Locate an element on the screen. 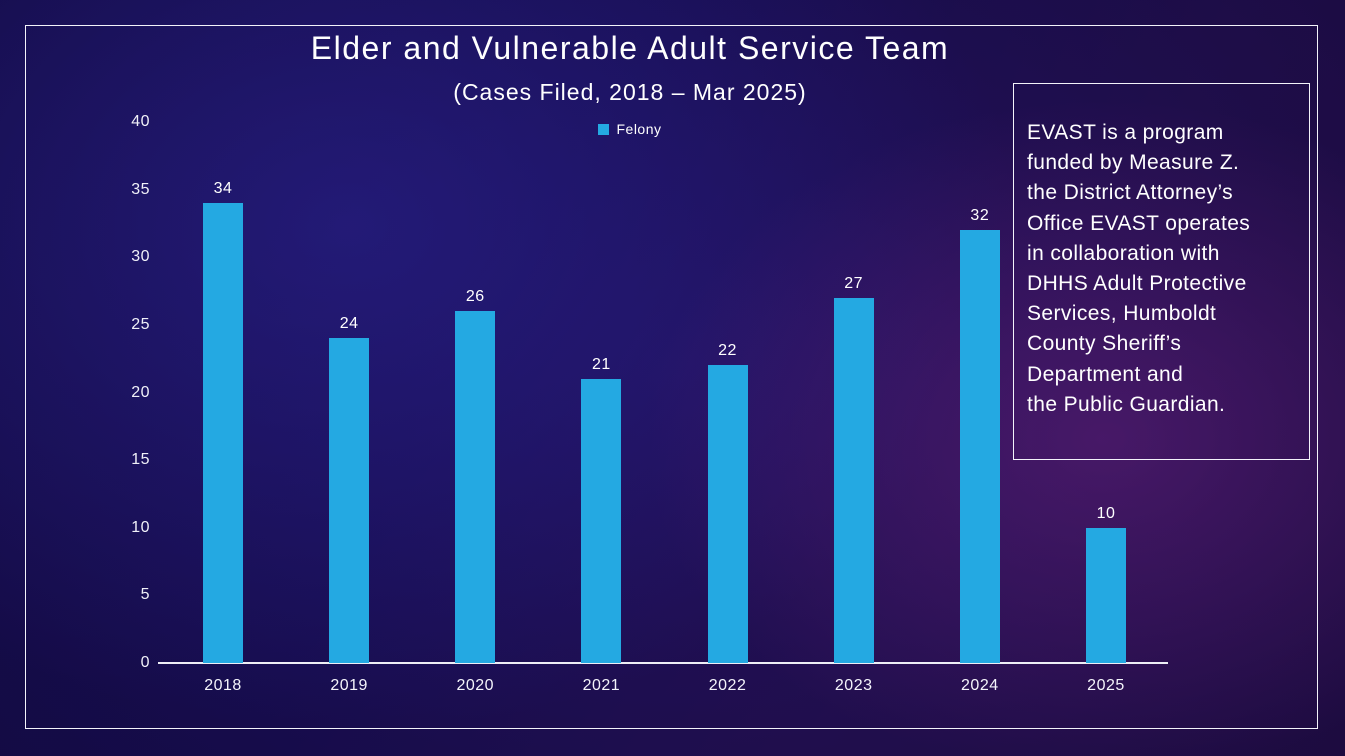 Image resolution: width=1345 pixels, height=756 pixels. bar-value-label-2019: 24 is located at coordinates (349, 324).